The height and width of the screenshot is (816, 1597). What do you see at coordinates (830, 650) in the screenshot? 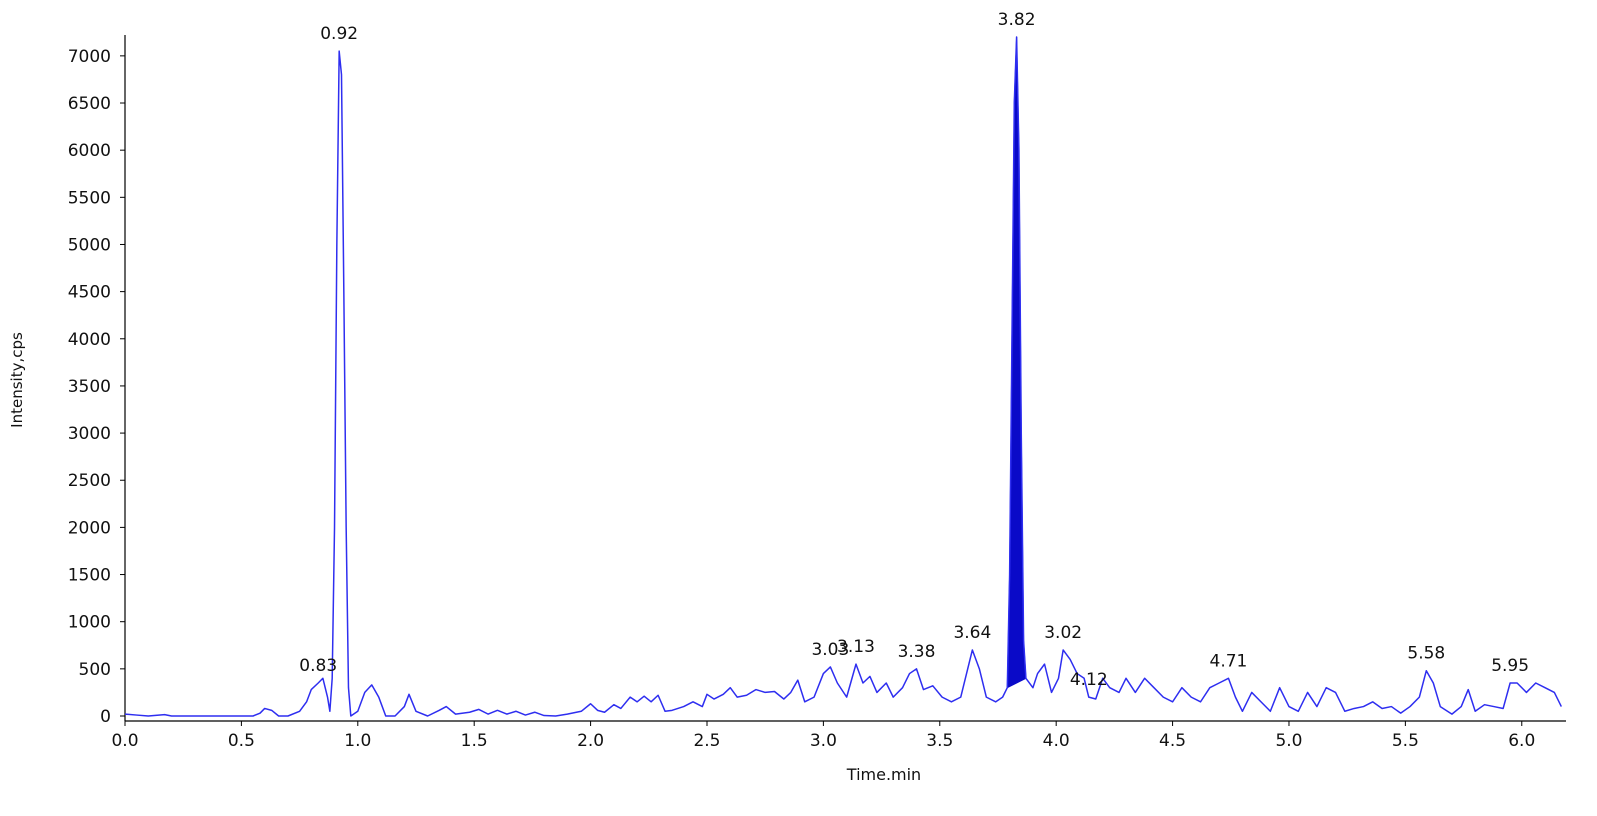
I see `peak-label: 3.03` at bounding box center [830, 650].